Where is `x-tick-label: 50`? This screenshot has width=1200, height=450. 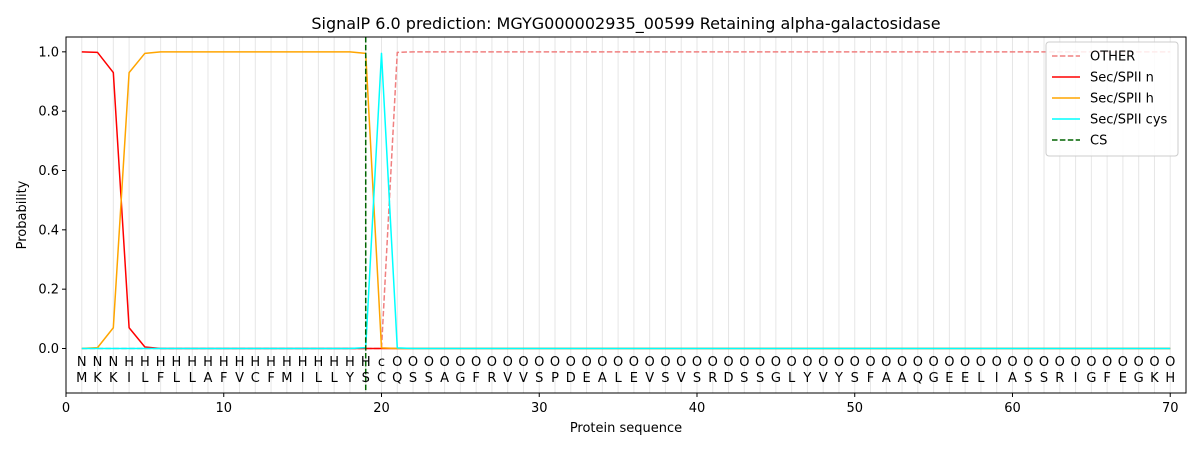
x-tick-label: 50 is located at coordinates (854, 408).